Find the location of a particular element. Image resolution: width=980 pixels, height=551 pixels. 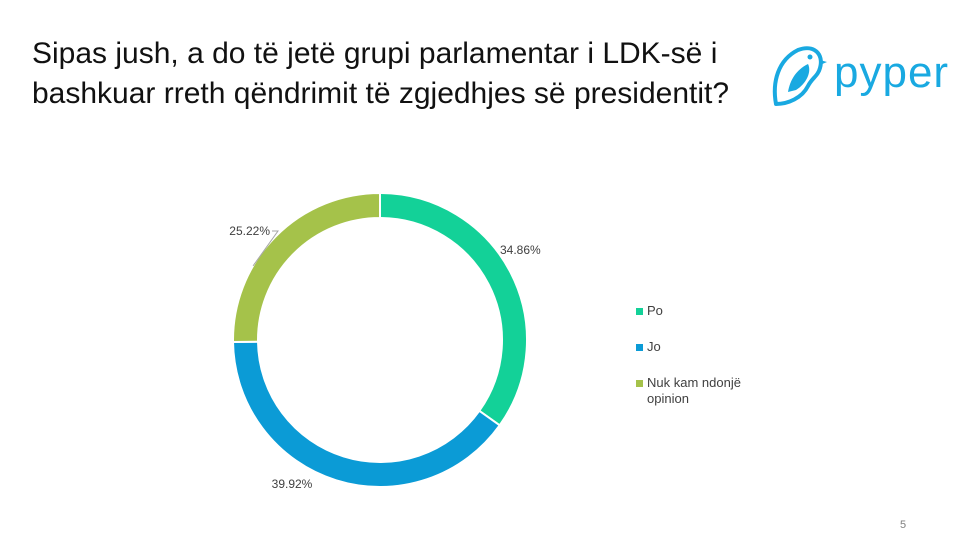

legend-label: Jo is located at coordinates (654, 346).